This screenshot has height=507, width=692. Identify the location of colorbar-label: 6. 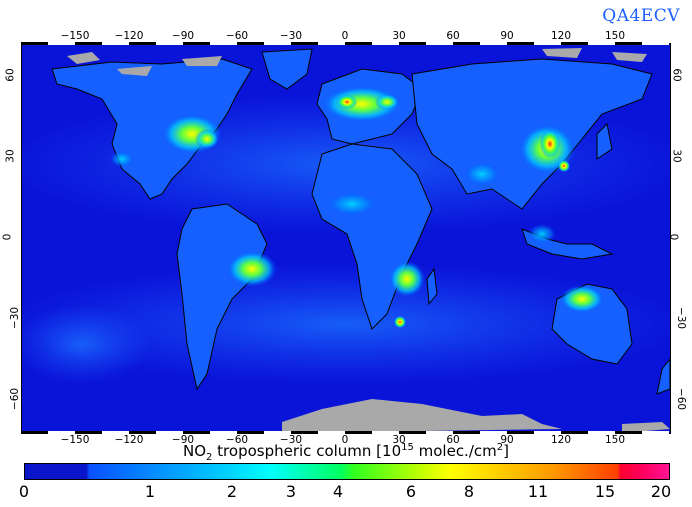
(411, 491).